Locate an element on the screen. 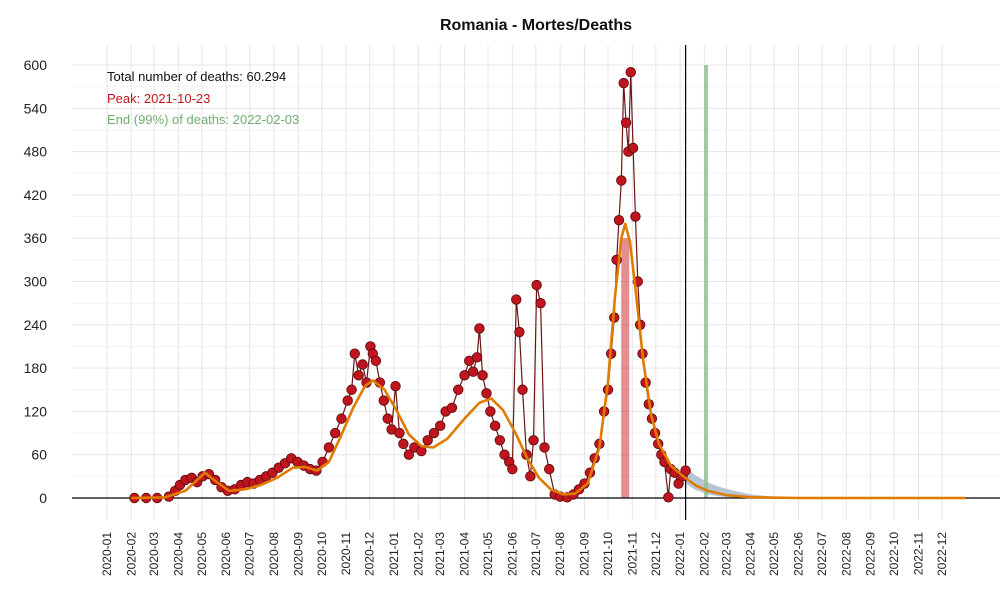 This screenshot has height=600, width=1000. x-tick-label: 2020-04 is located at coordinates (178, 554).